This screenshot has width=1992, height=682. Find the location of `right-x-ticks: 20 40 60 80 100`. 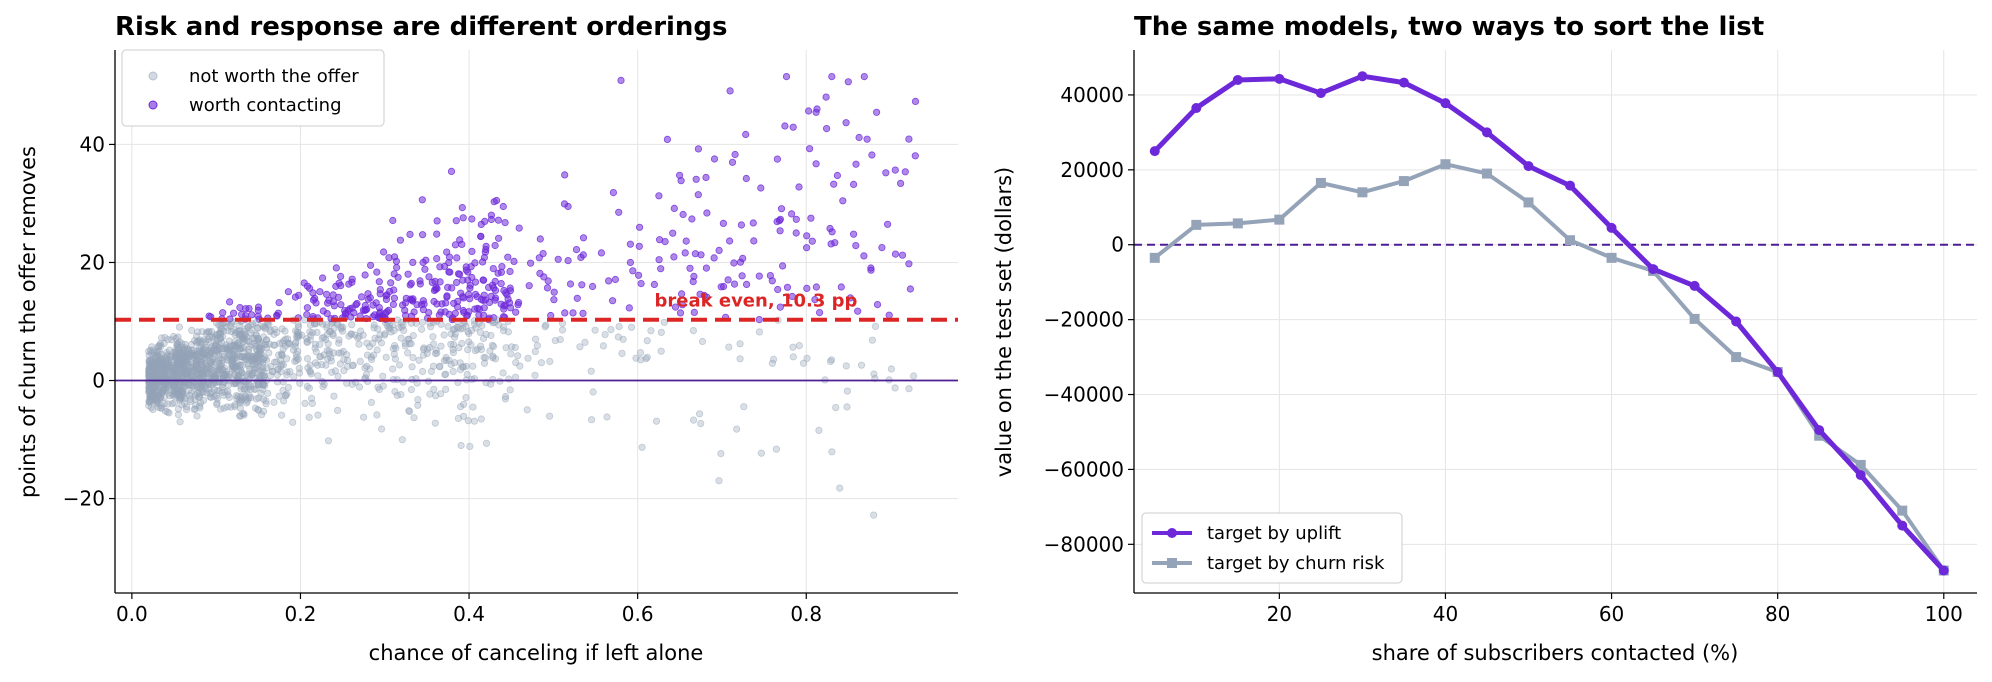

right-x-ticks: 20 40 60 80 100 is located at coordinates (1615, 609).